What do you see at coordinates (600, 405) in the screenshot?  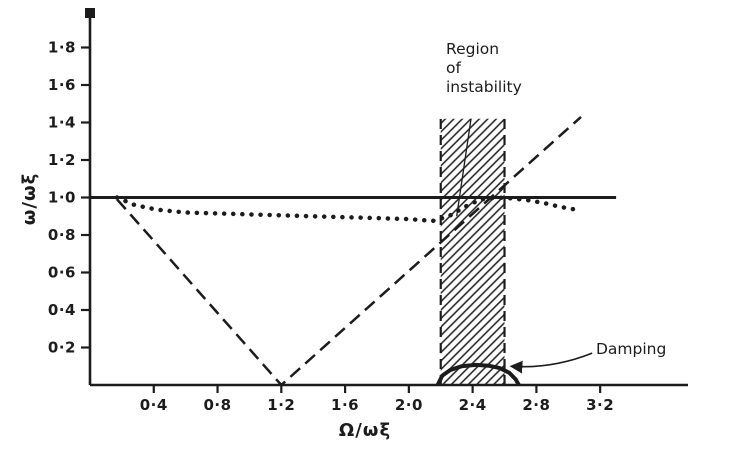 I see `x-tick-label: 3·2` at bounding box center [600, 405].